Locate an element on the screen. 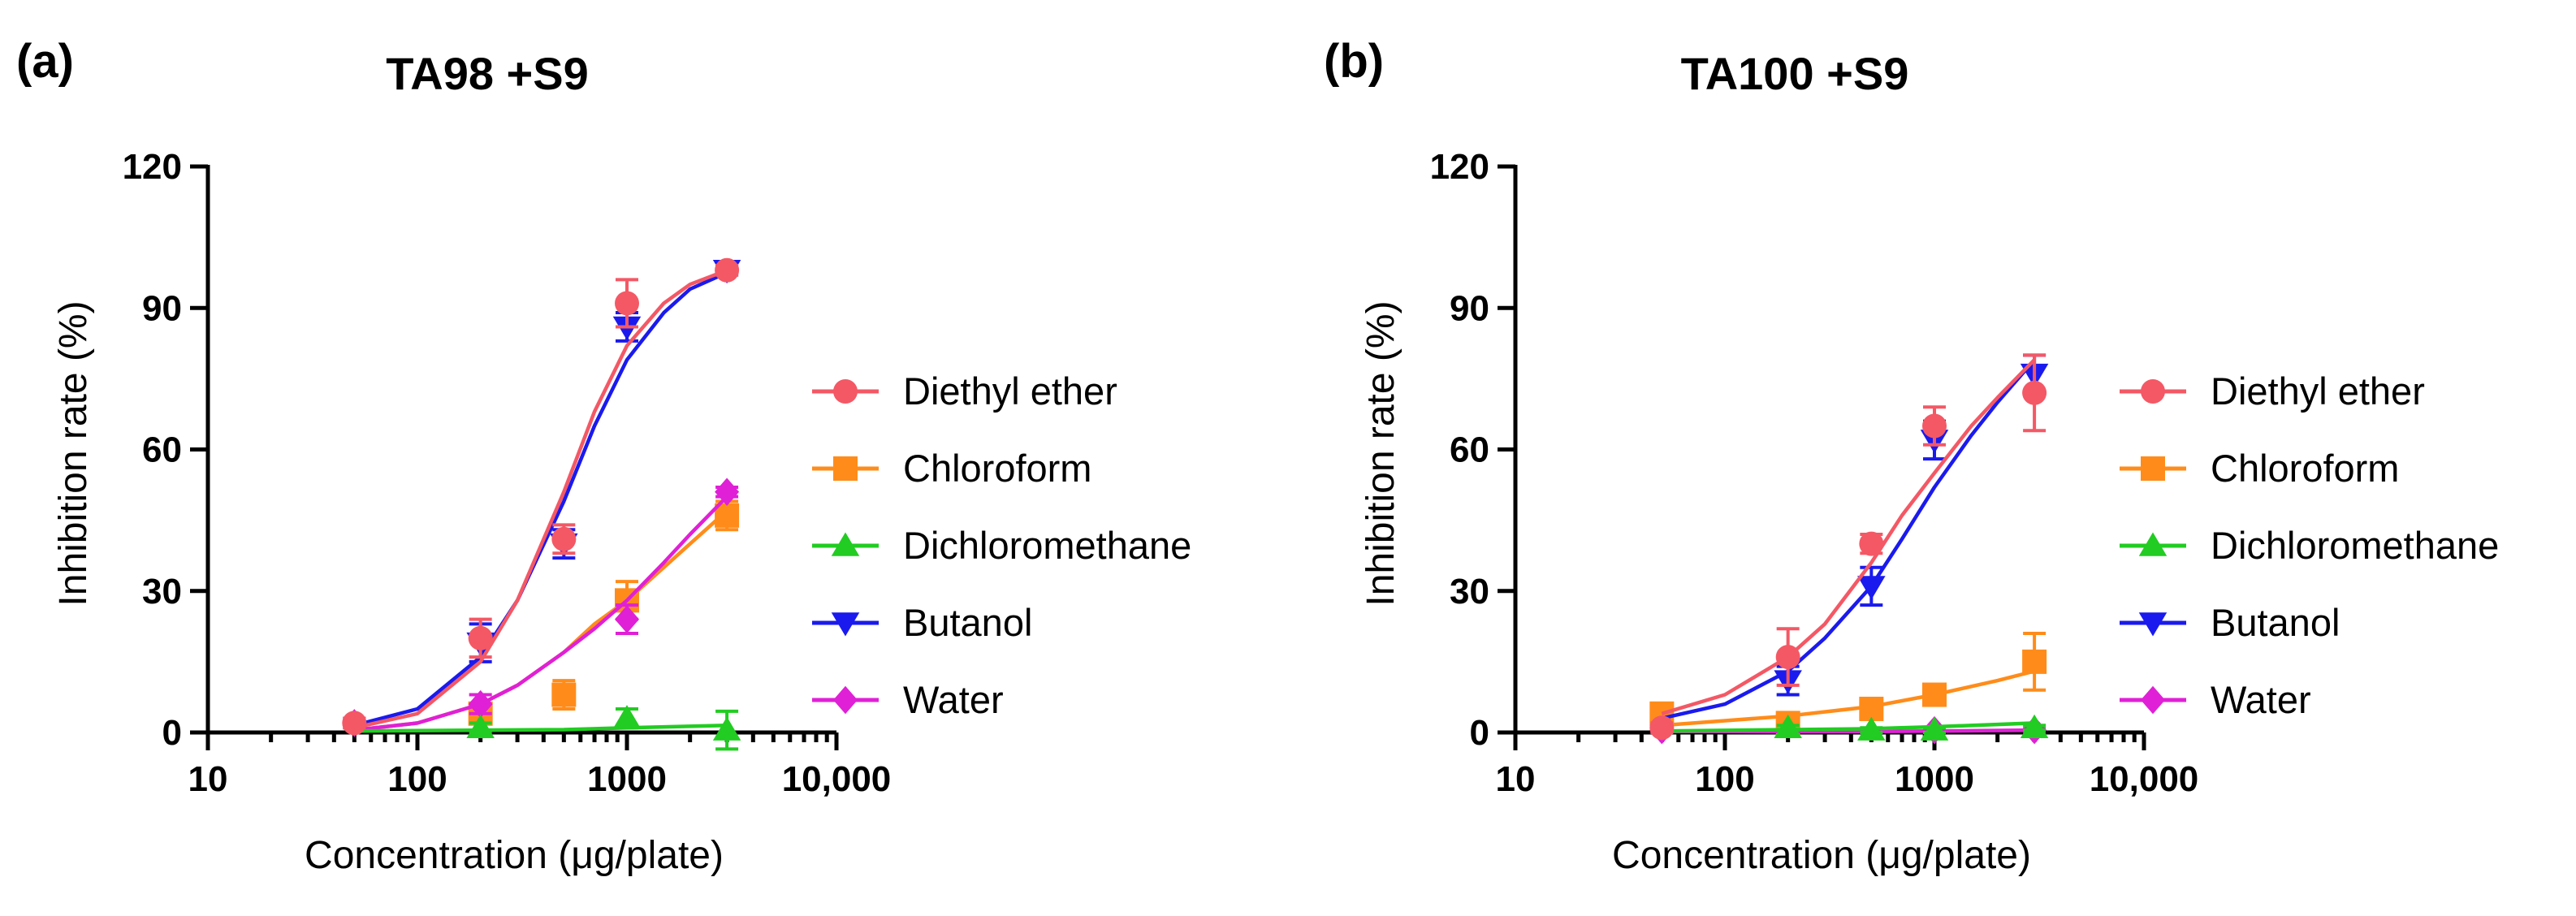  series-chloroform is located at coordinates (1848, 684).